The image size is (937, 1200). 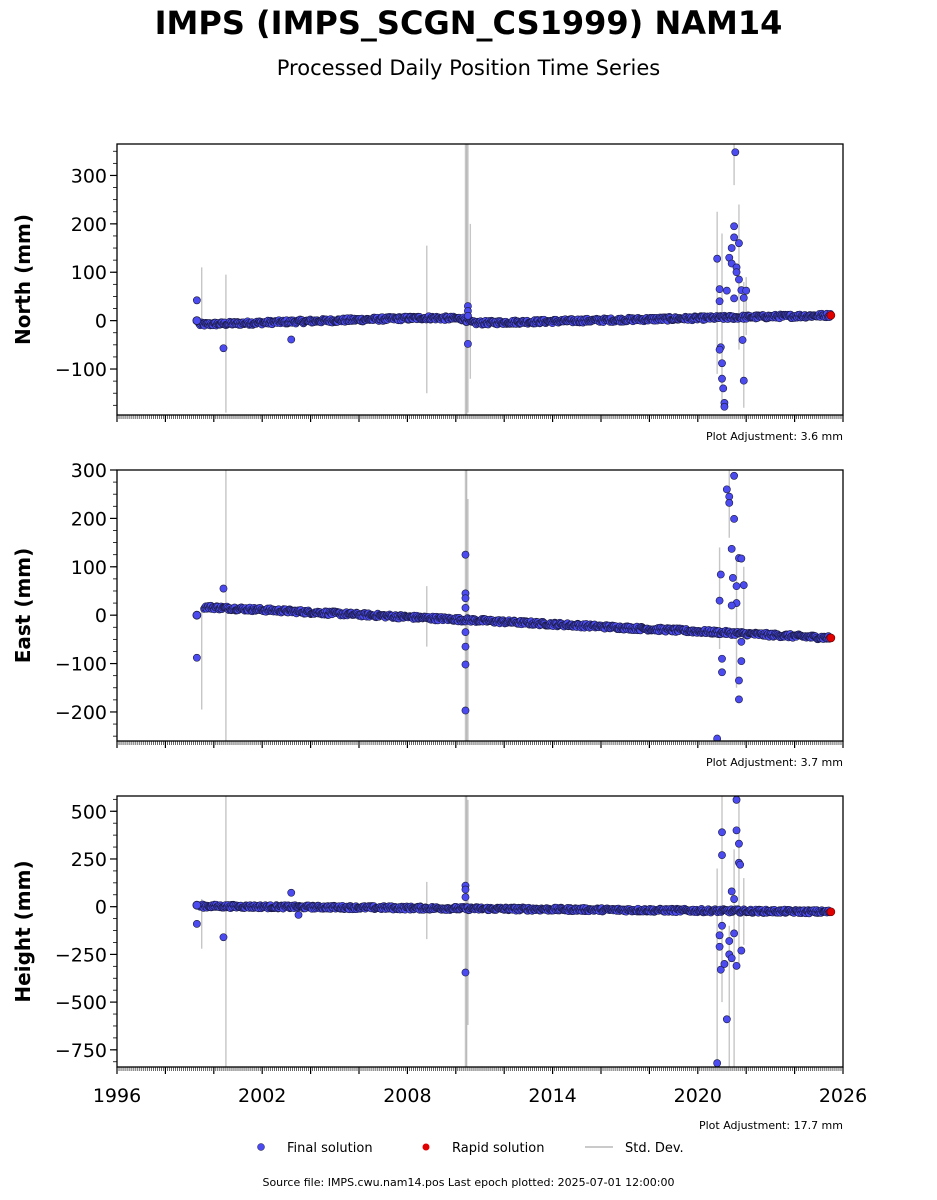 What do you see at coordinates (81, 1003) in the screenshot?
I see `y-tick-label: −500` at bounding box center [81, 1003].